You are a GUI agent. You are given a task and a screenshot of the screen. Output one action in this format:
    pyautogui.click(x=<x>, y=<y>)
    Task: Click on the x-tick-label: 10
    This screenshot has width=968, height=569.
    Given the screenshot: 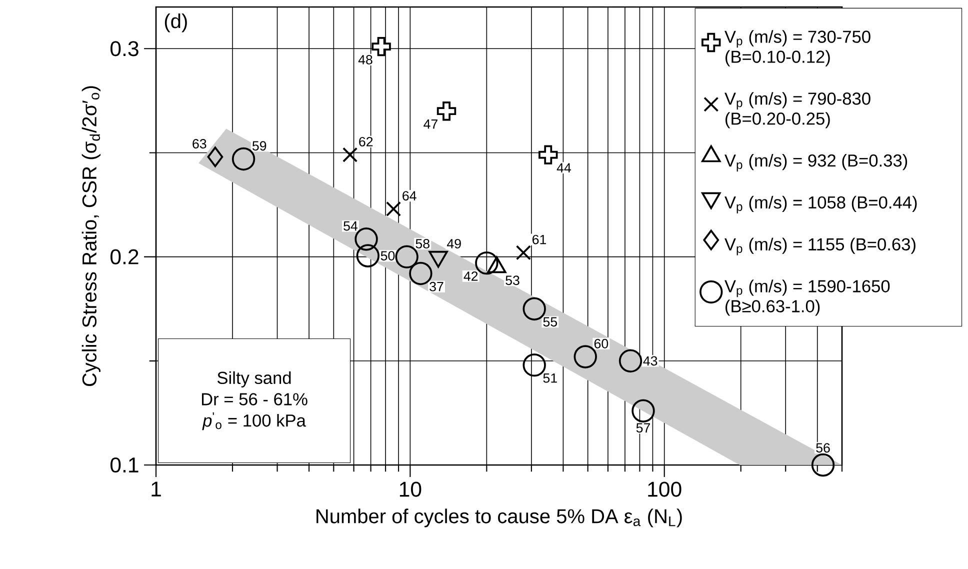 What is the action you would take?
    pyautogui.click(x=411, y=489)
    